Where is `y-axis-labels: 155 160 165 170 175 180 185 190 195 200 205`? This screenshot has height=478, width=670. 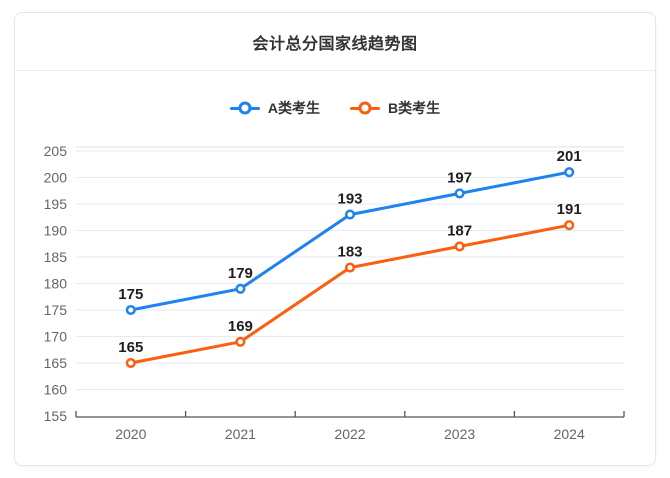 y-axis-labels: 155 160 165 170 175 180 185 190 195 200 205 is located at coordinates (56, 283).